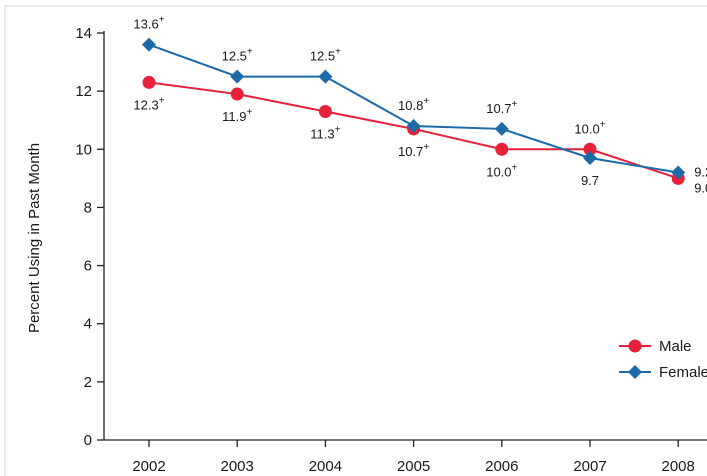  I want to click on data-label: 9.0, so click(700, 187).